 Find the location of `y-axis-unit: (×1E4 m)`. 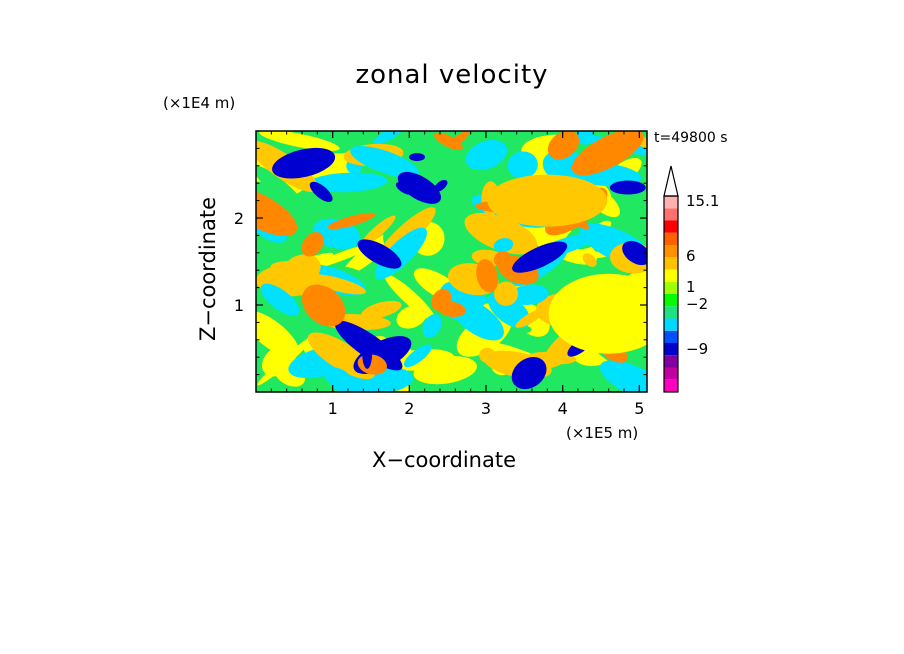

y-axis-unit: (×1E4 m) is located at coordinates (199, 103).